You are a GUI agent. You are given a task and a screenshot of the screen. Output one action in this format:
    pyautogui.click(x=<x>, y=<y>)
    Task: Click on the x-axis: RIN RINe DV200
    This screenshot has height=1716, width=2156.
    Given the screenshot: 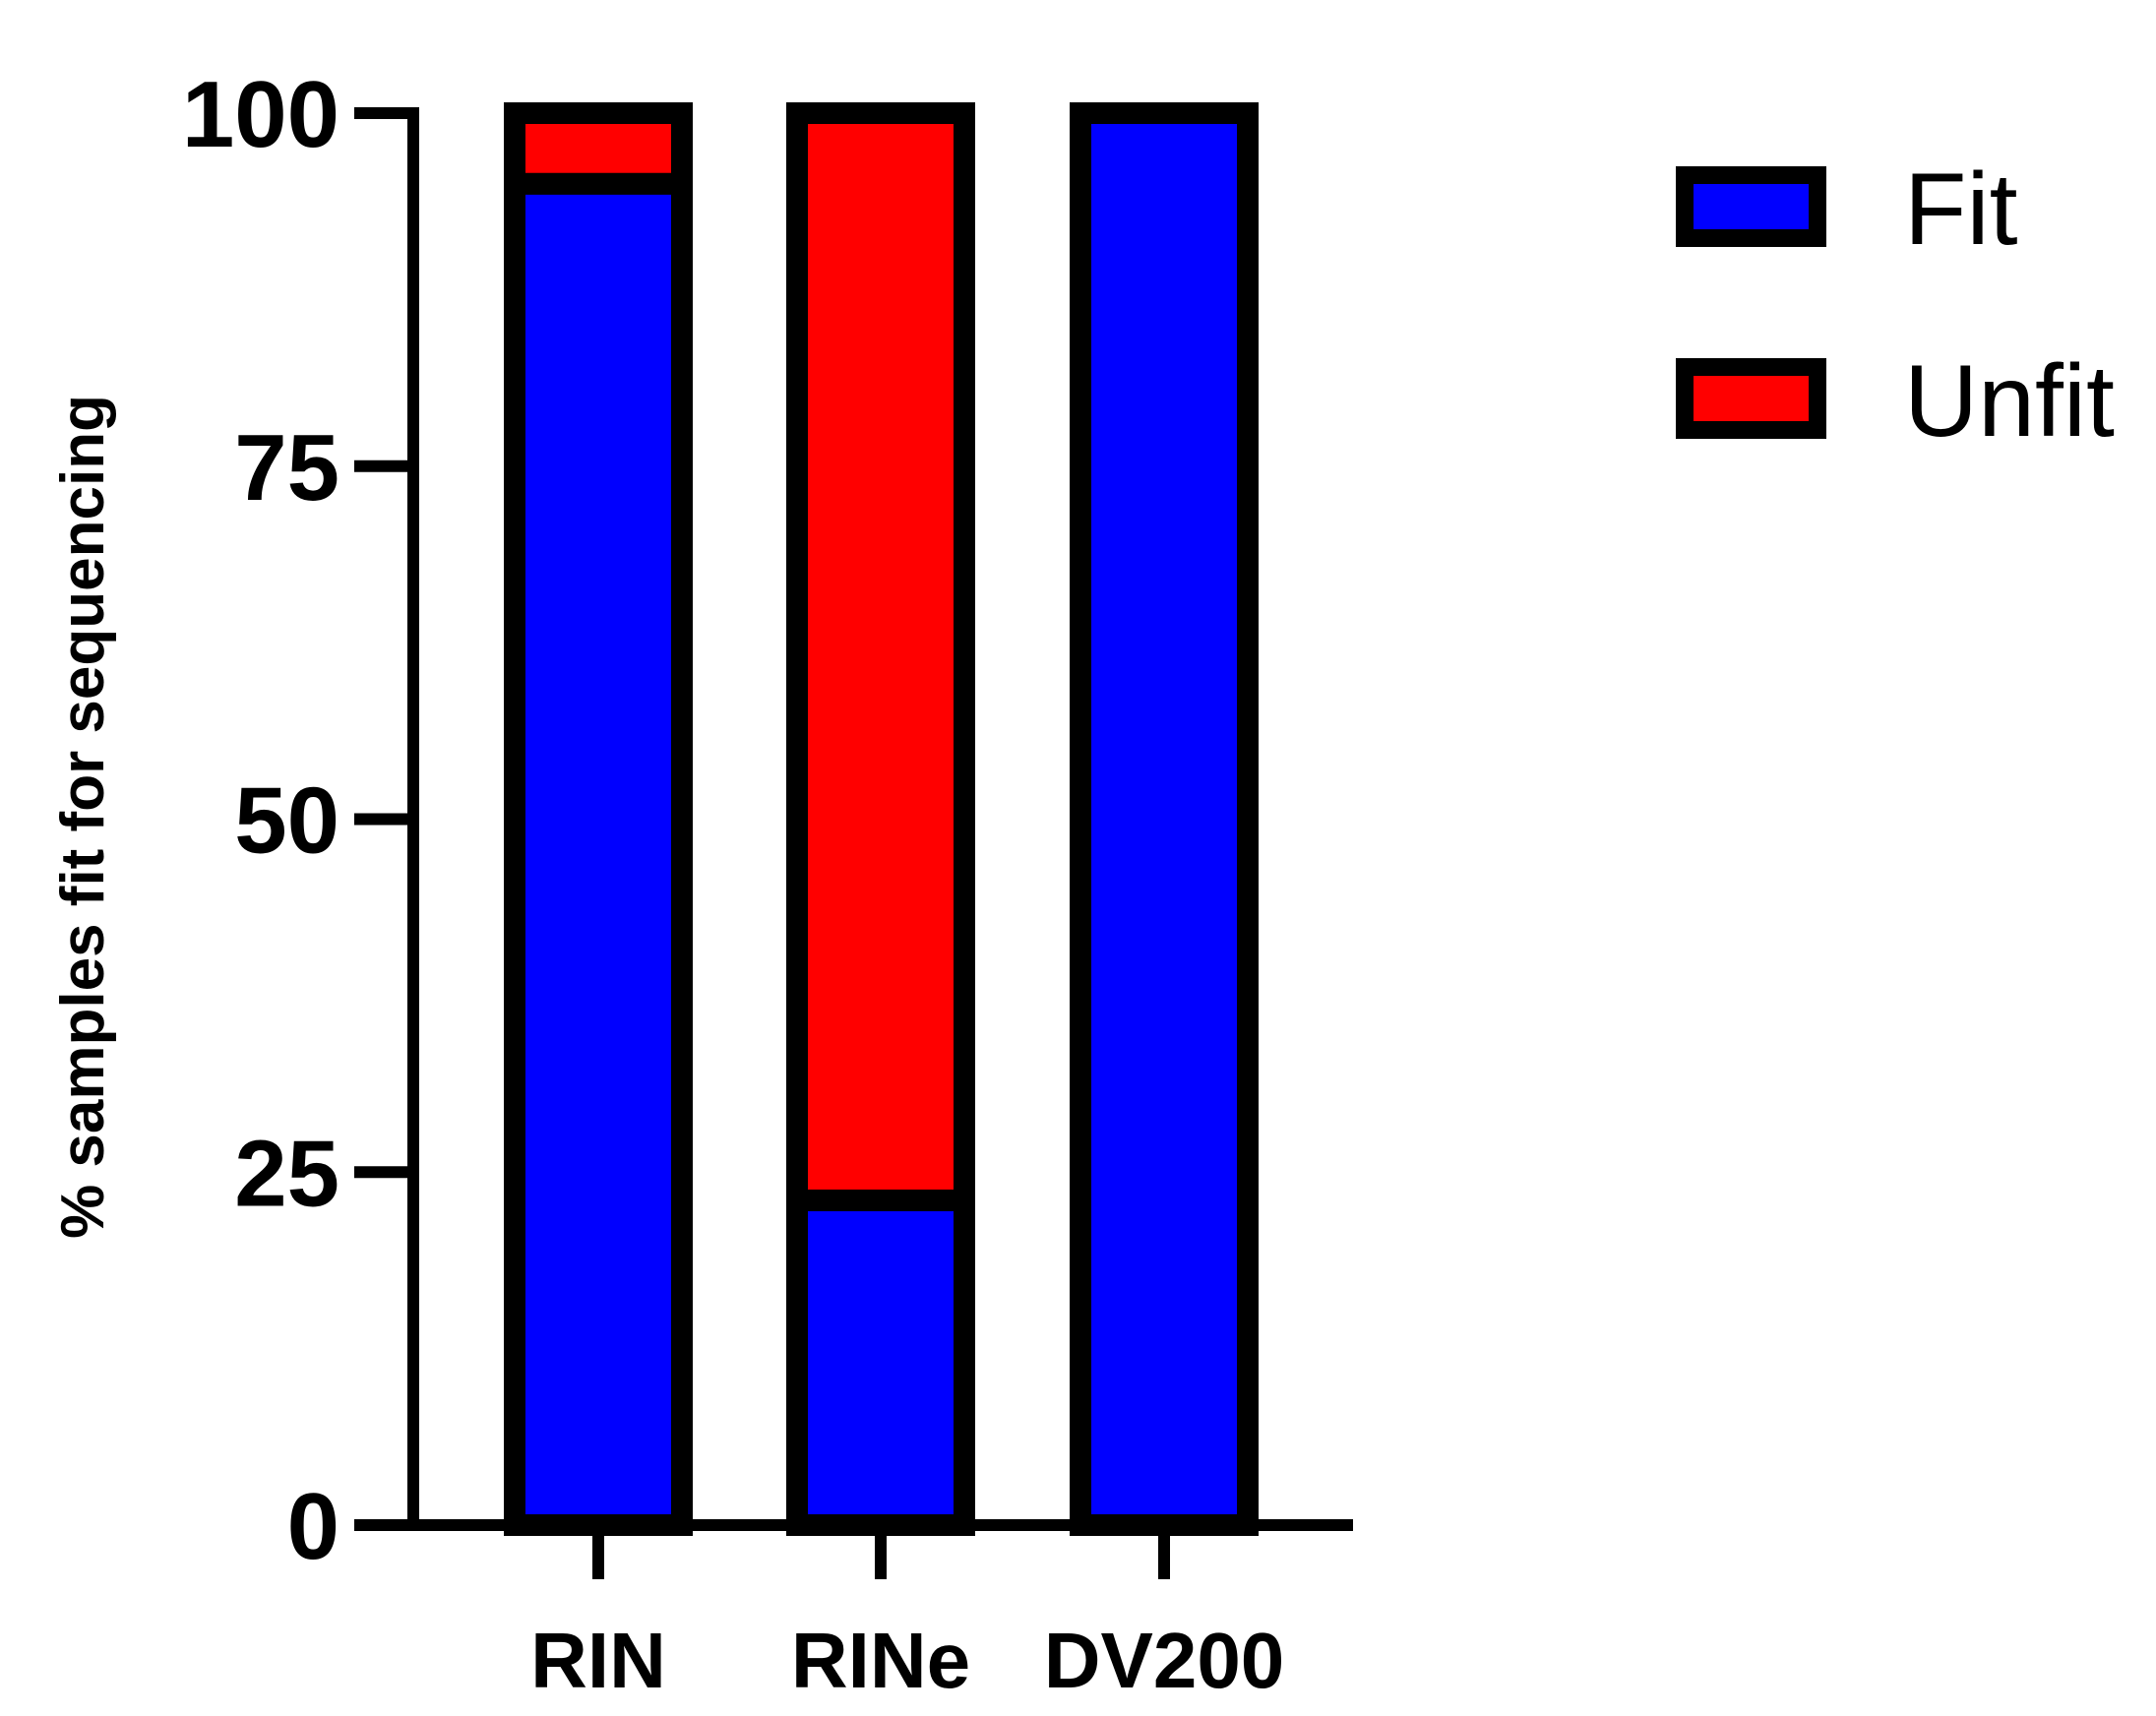 What is the action you would take?
    pyautogui.click(x=853, y=1611)
    